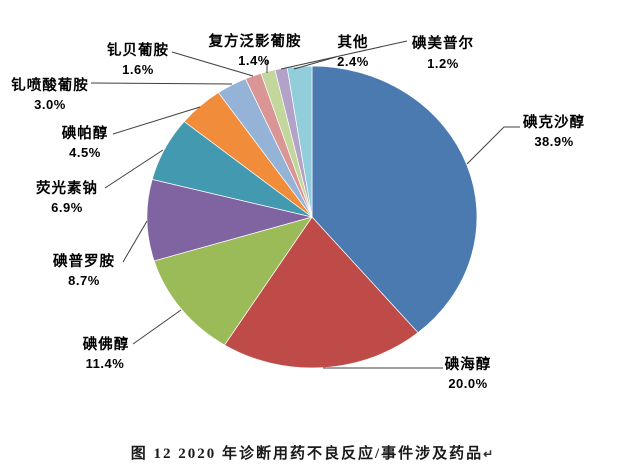  I want to click on slice-percent-8: 1.4%, so click(254, 60).